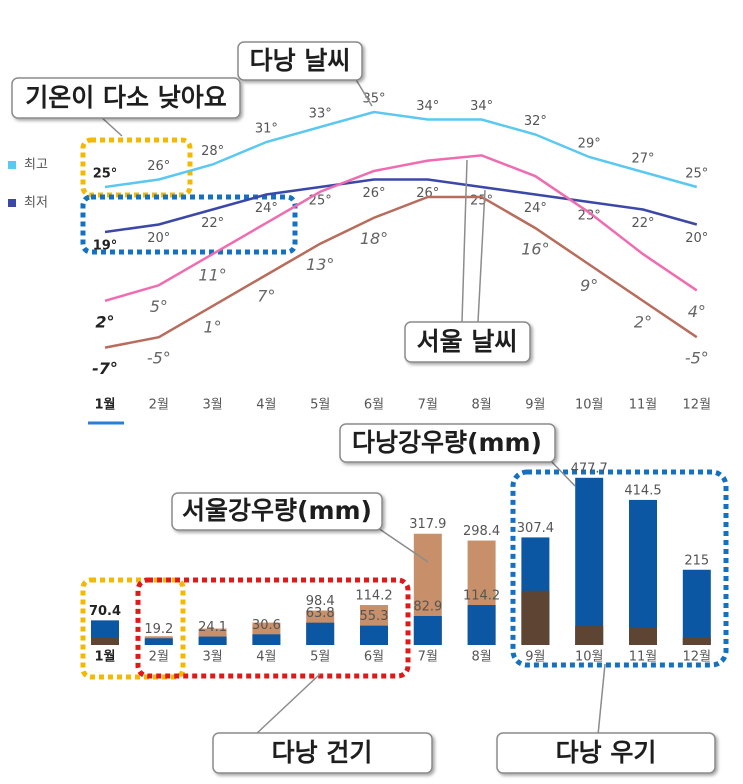 The image size is (743, 784). I want to click on x-tick-label: 9월, so click(535, 405).